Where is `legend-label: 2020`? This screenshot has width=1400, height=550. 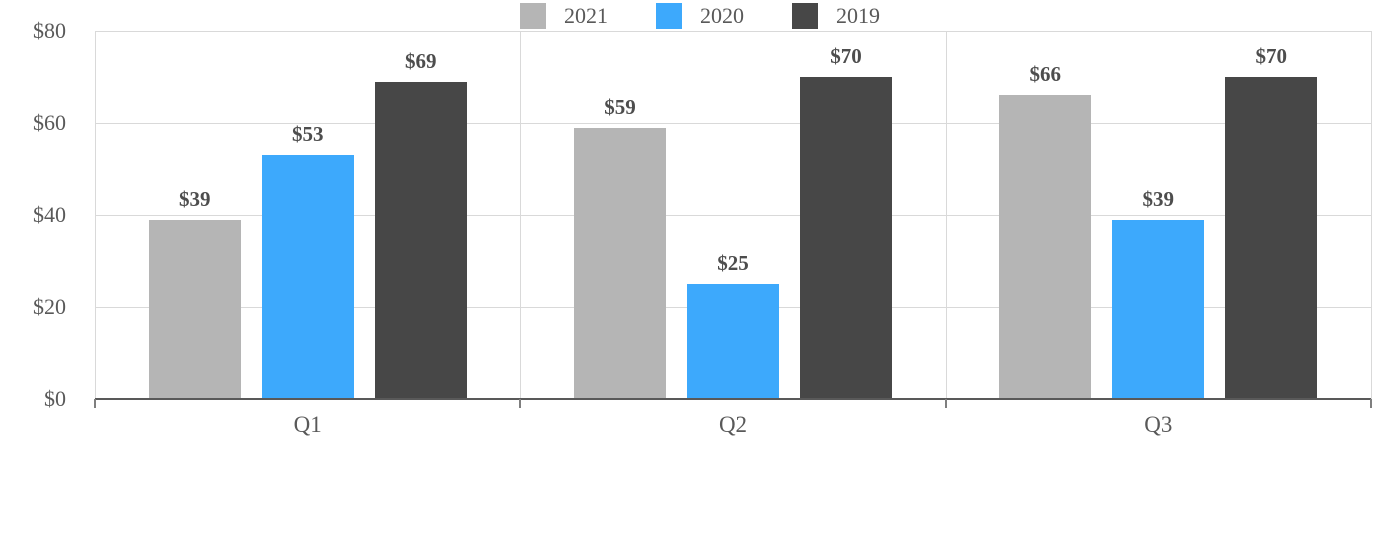 legend-label: 2020 is located at coordinates (722, 15).